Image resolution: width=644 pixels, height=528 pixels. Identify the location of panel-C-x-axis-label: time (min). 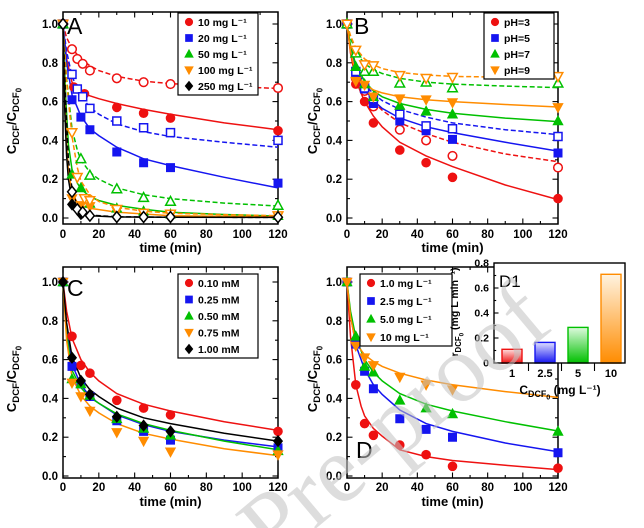
(170, 501).